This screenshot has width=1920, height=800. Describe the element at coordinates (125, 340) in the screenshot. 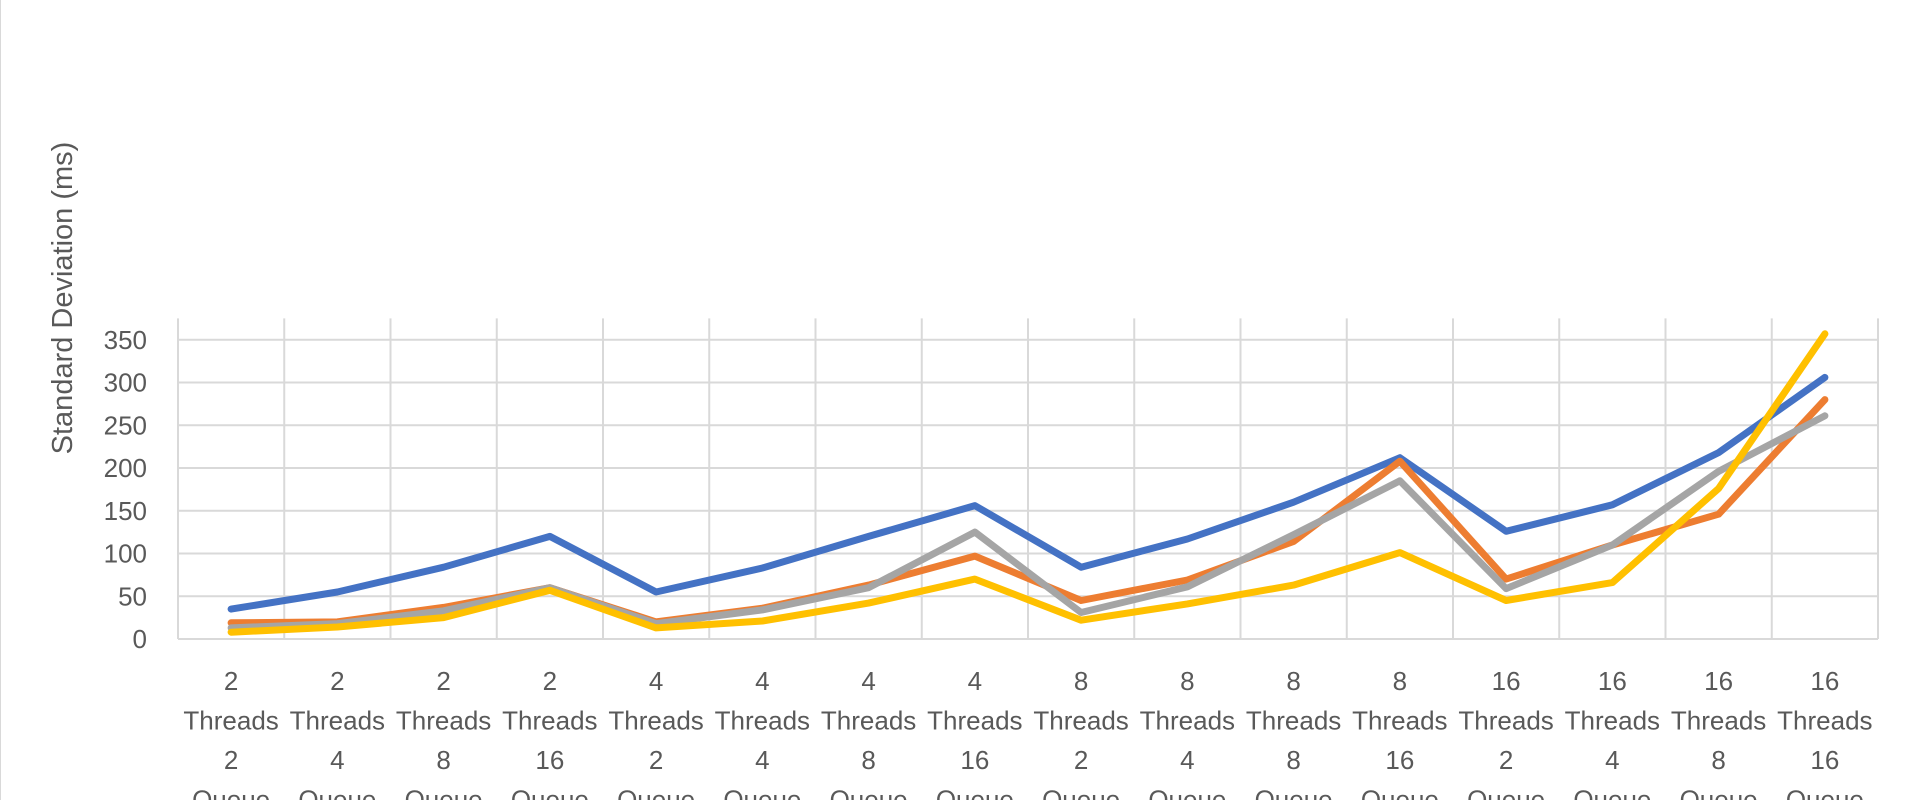

I see `y-tick-label: 350` at that location.